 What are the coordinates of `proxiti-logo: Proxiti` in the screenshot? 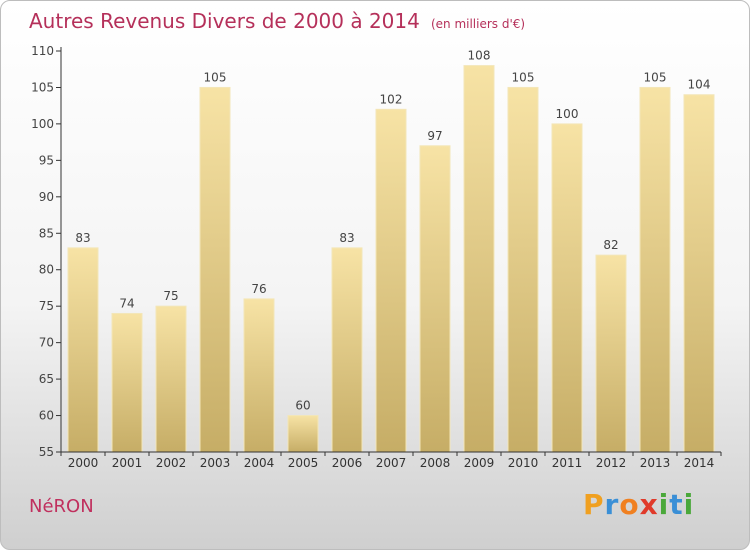 It's located at (638, 504).